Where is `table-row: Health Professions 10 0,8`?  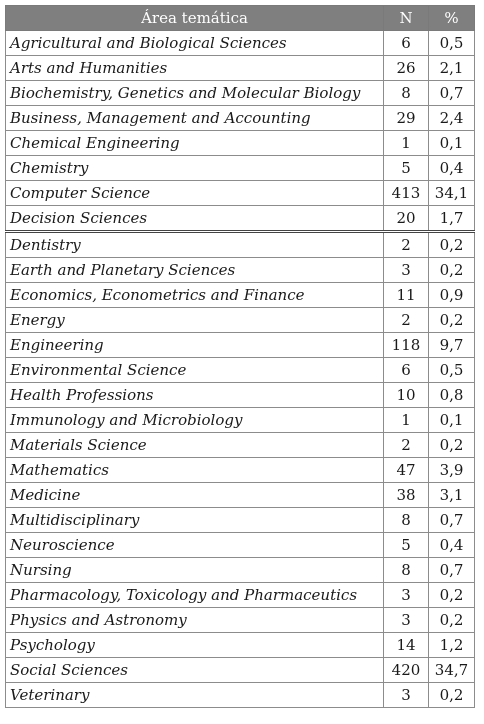 table-row: Health Professions 10 0,8 is located at coordinates (240, 395).